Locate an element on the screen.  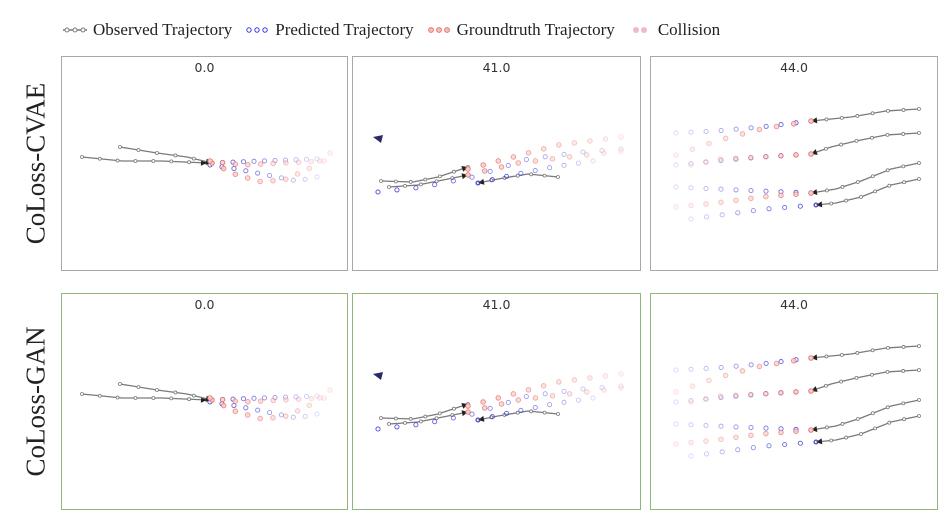
collision-marker-icon is located at coordinates (639, 30).